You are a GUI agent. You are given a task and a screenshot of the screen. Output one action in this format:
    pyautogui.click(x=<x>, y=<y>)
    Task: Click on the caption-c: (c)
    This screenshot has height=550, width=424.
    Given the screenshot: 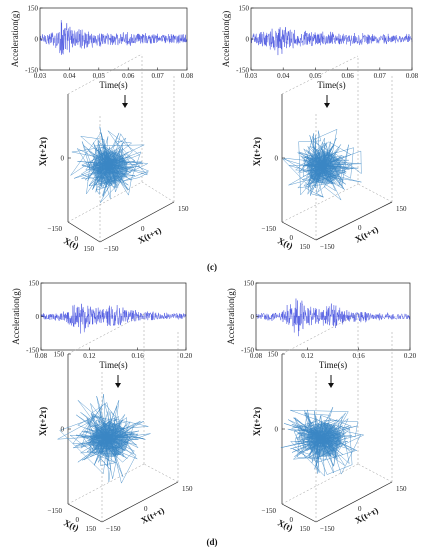 What is the action you would take?
    pyautogui.click(x=212, y=267)
    